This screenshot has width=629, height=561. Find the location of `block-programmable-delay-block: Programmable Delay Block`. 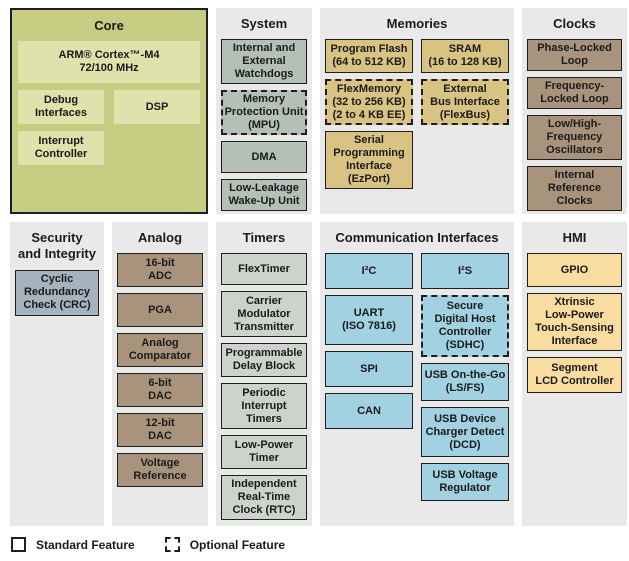

block-programmable-delay-block: Programmable Delay Block is located at coordinates (264, 360).